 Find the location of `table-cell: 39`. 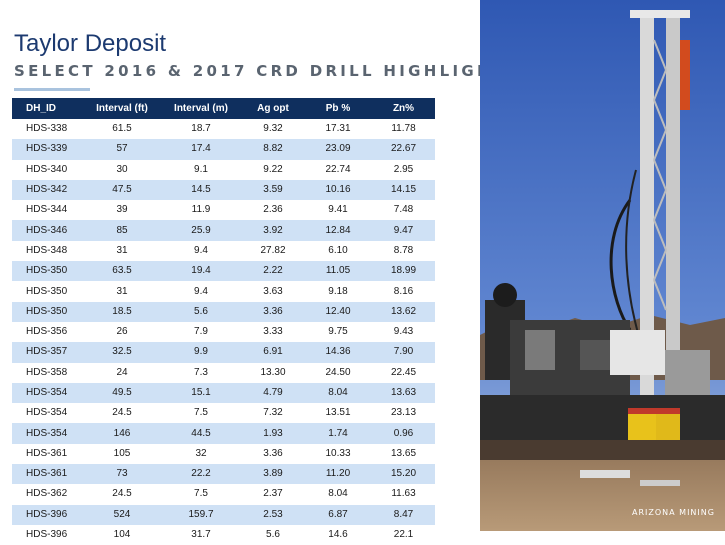

table-cell: 39 is located at coordinates (122, 210).